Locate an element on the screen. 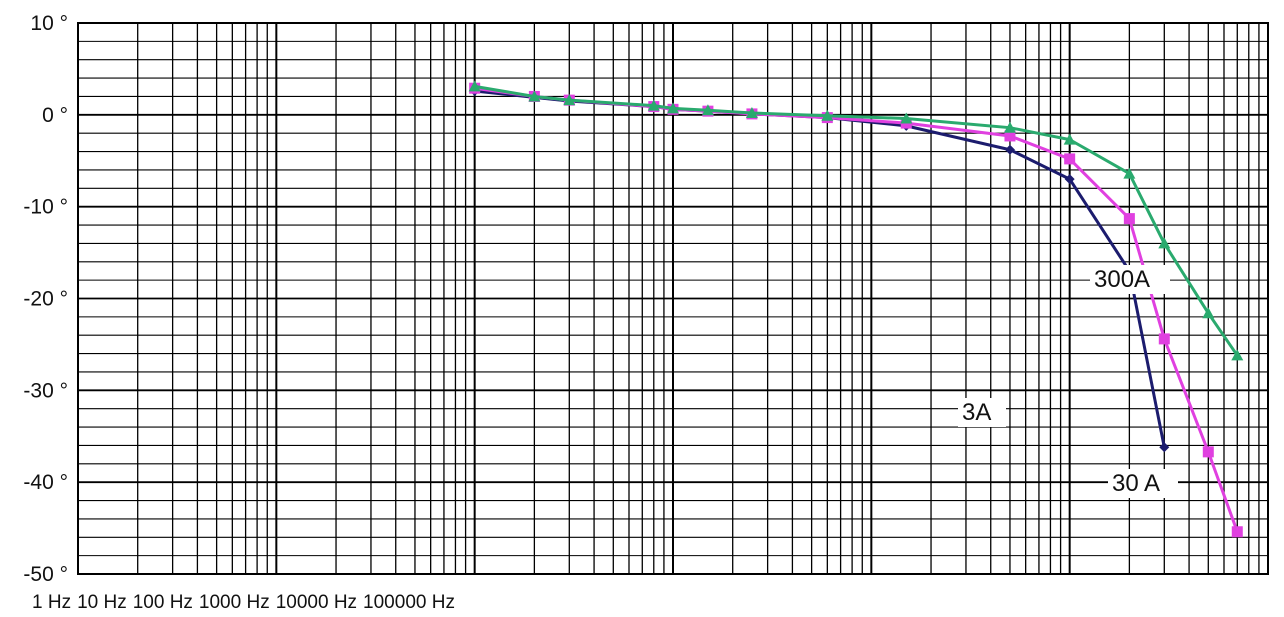  x-tick-label: 100000 Hz is located at coordinates (409, 602).